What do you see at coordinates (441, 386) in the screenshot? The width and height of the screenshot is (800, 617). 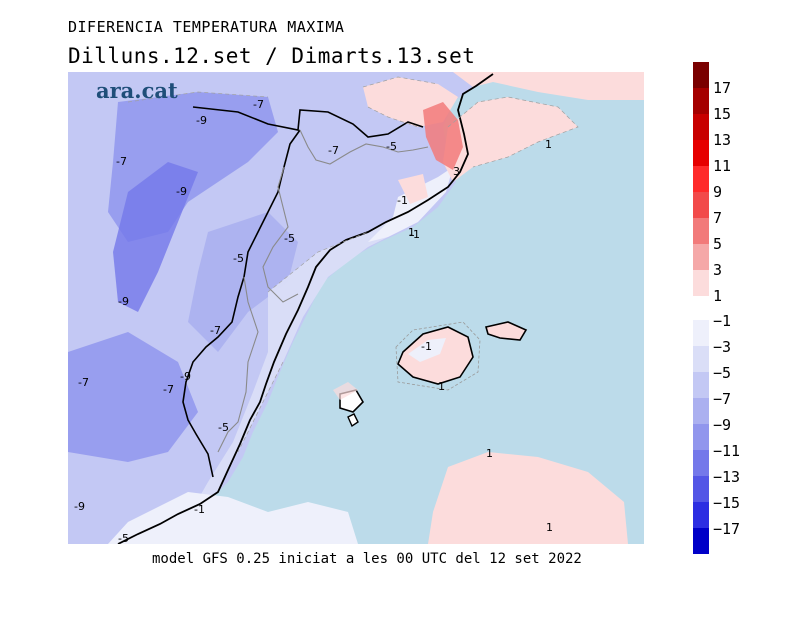 I see `contour-label-19: 1` at bounding box center [441, 386].